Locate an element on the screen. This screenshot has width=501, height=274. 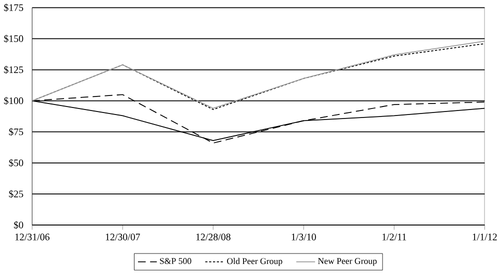
x-tick-label: 1/3/10 is located at coordinates (304, 237).